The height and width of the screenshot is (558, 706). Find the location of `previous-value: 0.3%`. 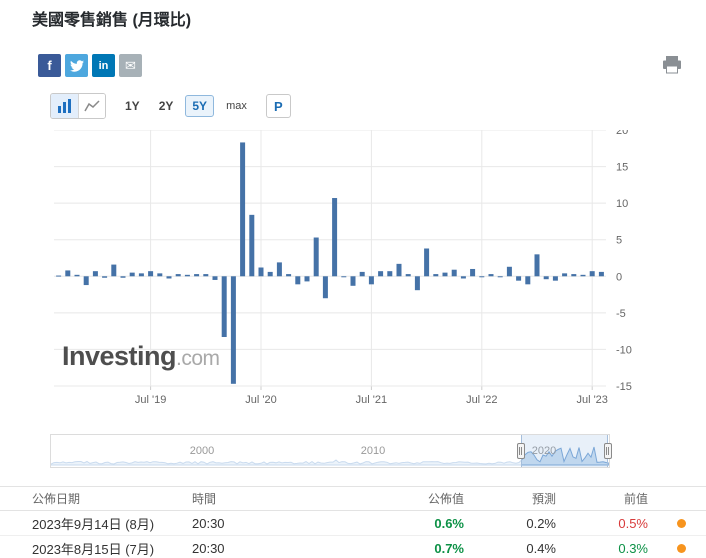

previous-value: 0.3% is located at coordinates (633, 548).